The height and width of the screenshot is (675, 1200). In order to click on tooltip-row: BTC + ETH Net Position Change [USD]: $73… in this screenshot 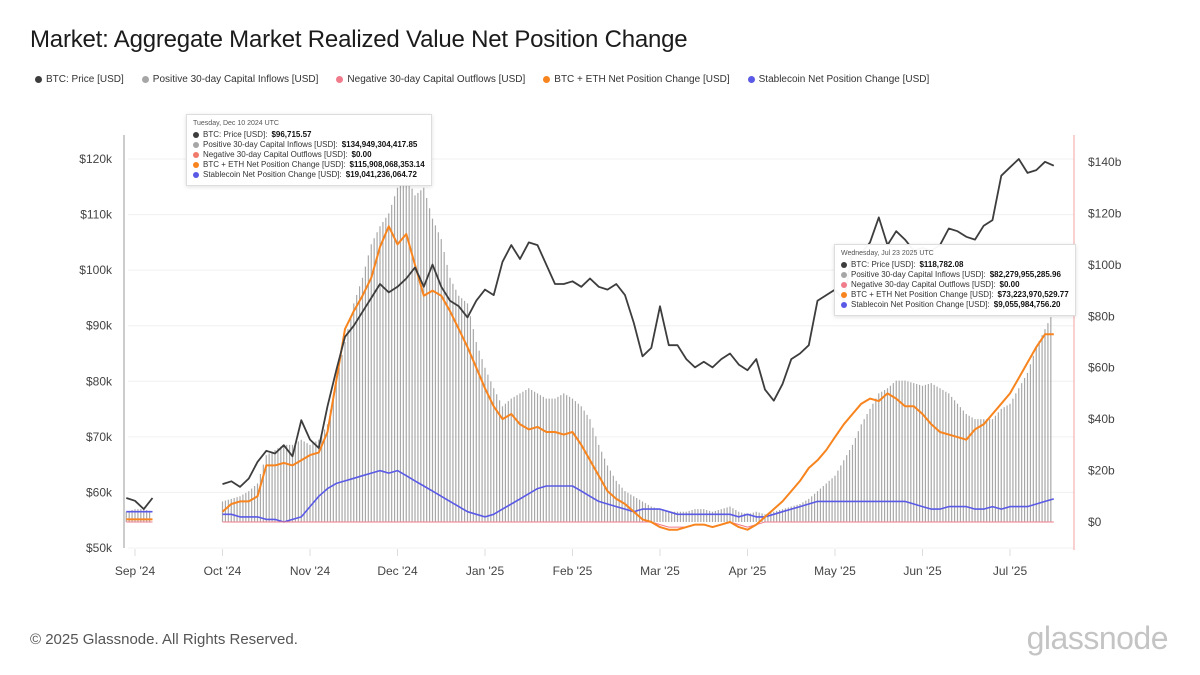, I will do `click(955, 295)`.